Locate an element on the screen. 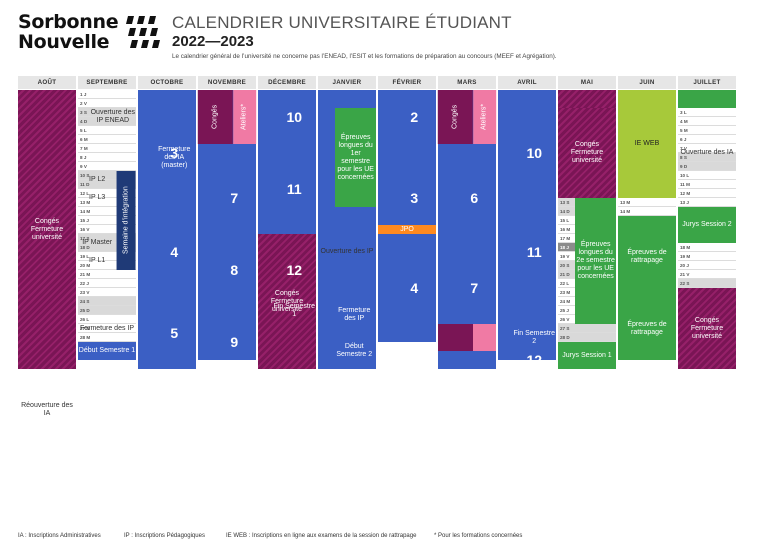 The width and height of the screenshot is (768, 548). month-header: JANVIER is located at coordinates (347, 82).